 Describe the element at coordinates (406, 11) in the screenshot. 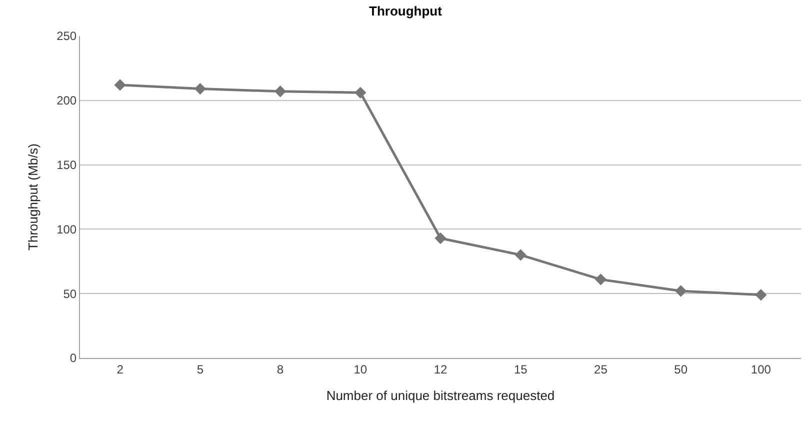

I see `chart-title: Throughput` at that location.